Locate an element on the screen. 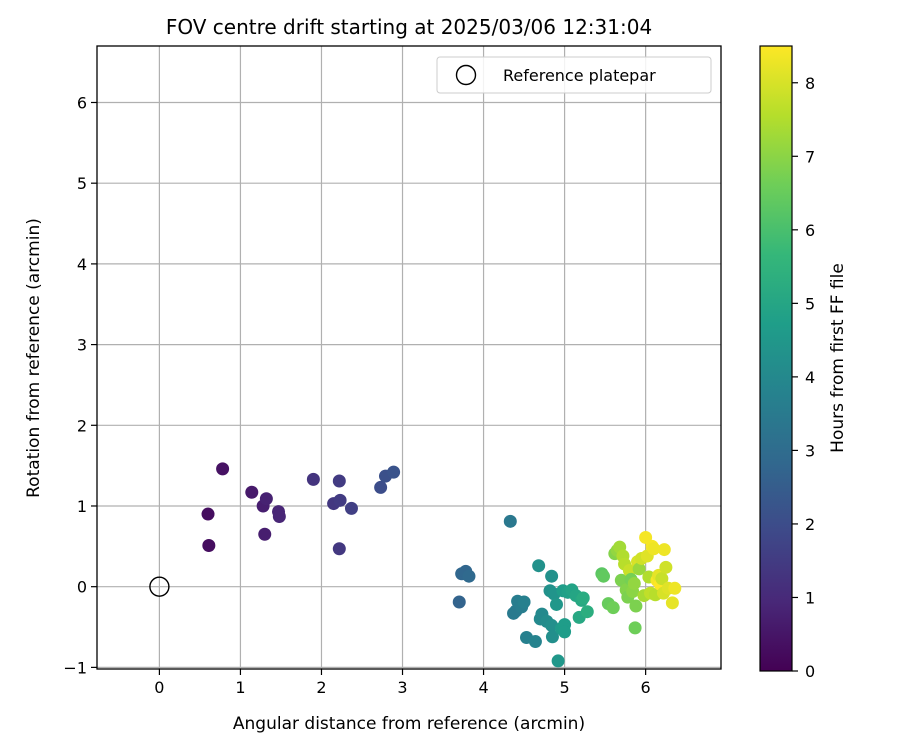  colorbar-tick-label: 5 is located at coordinates (810, 303).